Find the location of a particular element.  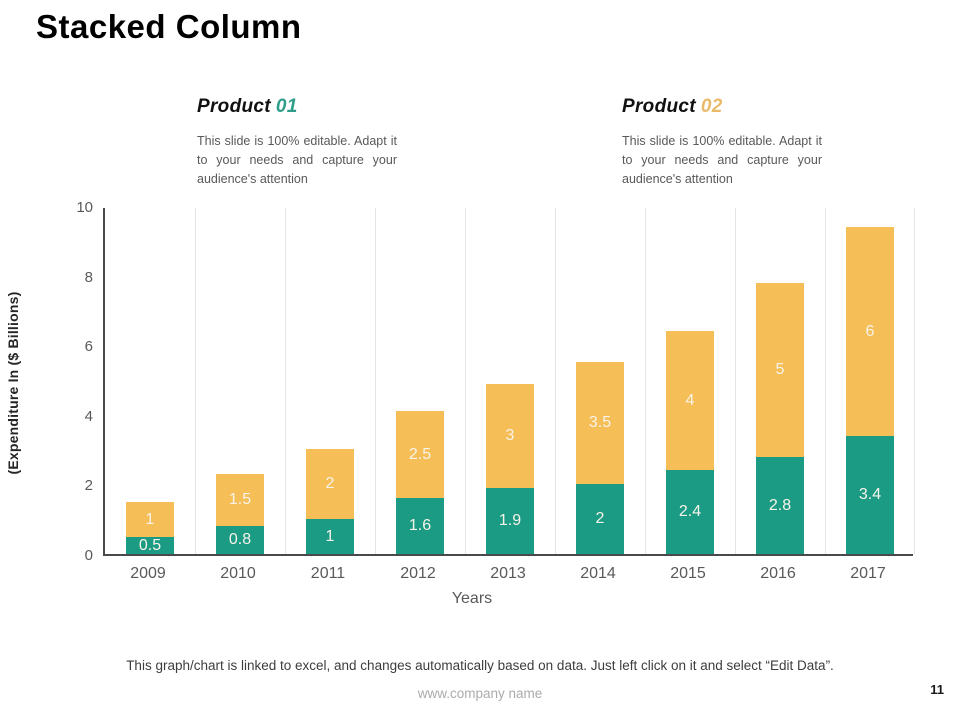

bar-stack-2015: 2.4 4 is located at coordinates (690, 442).